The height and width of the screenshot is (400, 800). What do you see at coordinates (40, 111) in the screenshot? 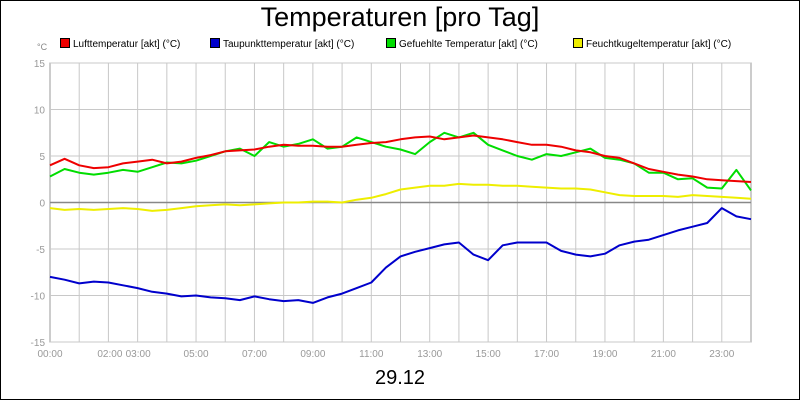
I see `y-tick-label: 10` at bounding box center [40, 111].